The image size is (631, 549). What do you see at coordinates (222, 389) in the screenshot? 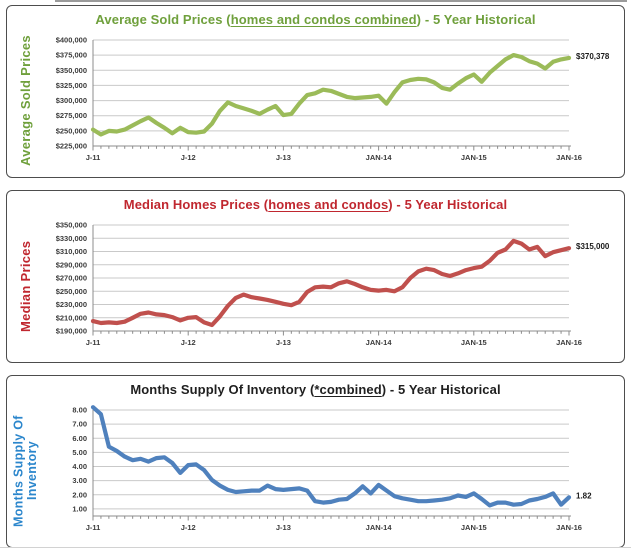
I see `chart-title-text: Months Supply Of Inventory (` at bounding box center [222, 389].